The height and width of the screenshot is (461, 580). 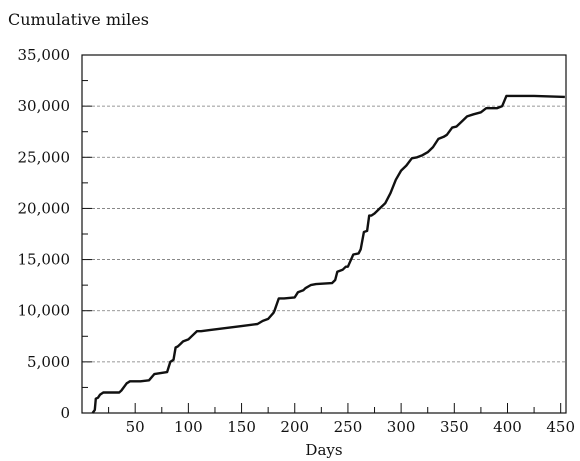 I want to click on x-axis-ticks: 50 100 150 200 250 300 350 400 450, so click(x=341, y=419).